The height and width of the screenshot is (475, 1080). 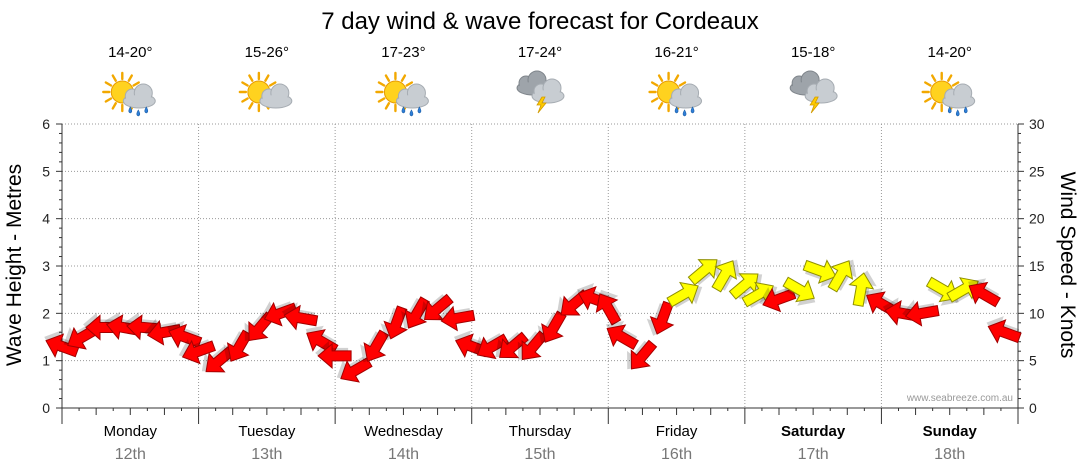 I want to click on y2-tick-label: 30, so click(x=1037, y=124).